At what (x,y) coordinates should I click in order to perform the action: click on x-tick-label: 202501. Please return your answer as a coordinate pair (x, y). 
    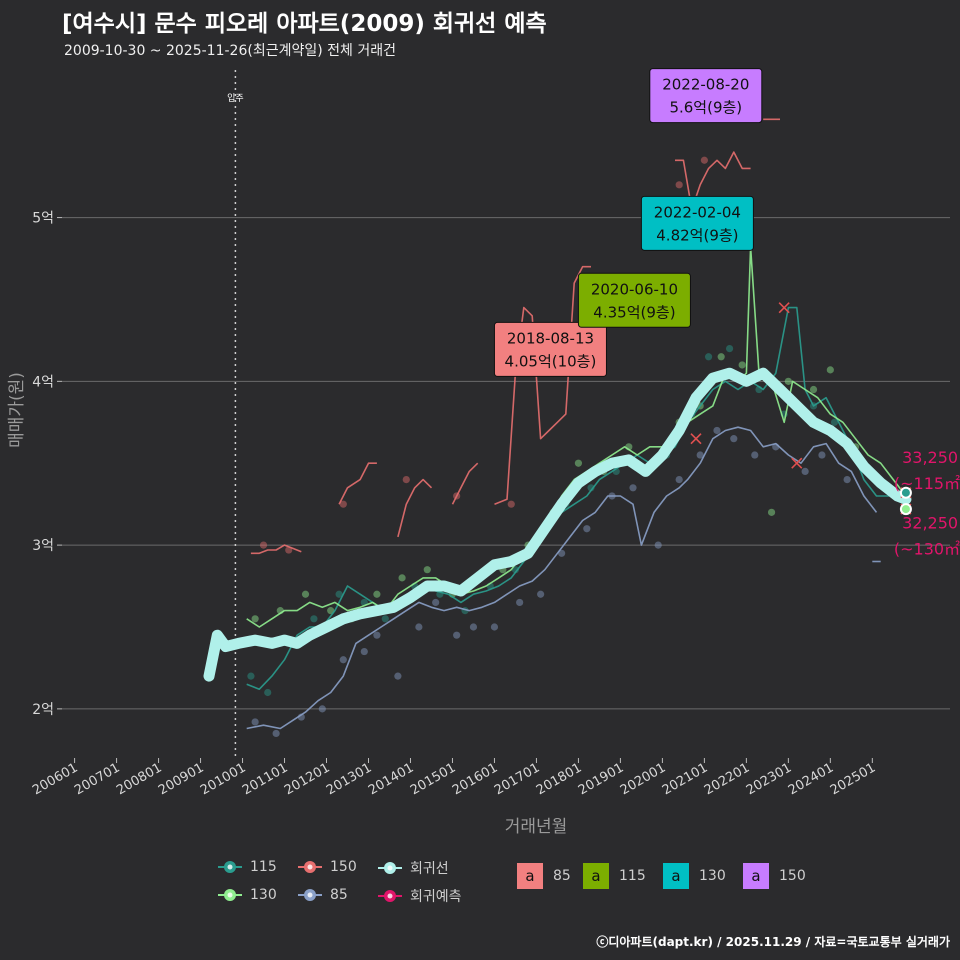
    Looking at the image, I should click on (853, 779).